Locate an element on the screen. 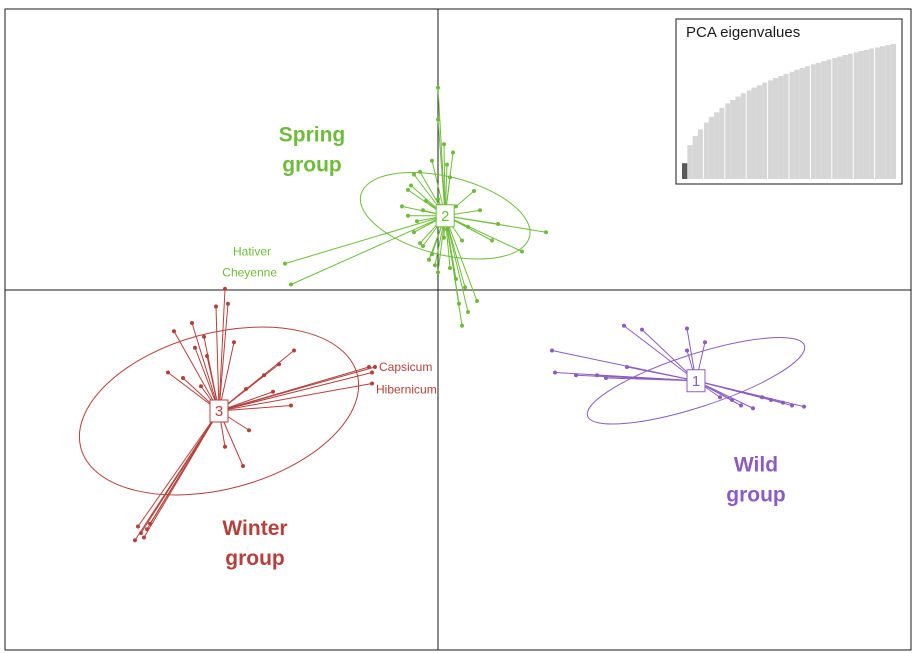  wild-group: 1 Wild group is located at coordinates (678, 415).